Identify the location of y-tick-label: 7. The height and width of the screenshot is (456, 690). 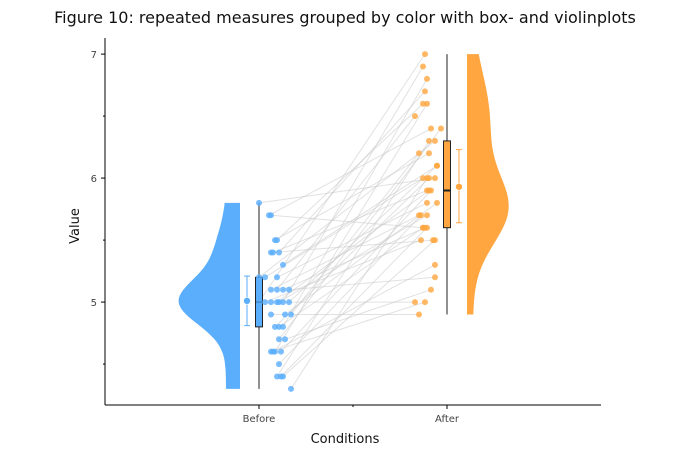
(94, 55).